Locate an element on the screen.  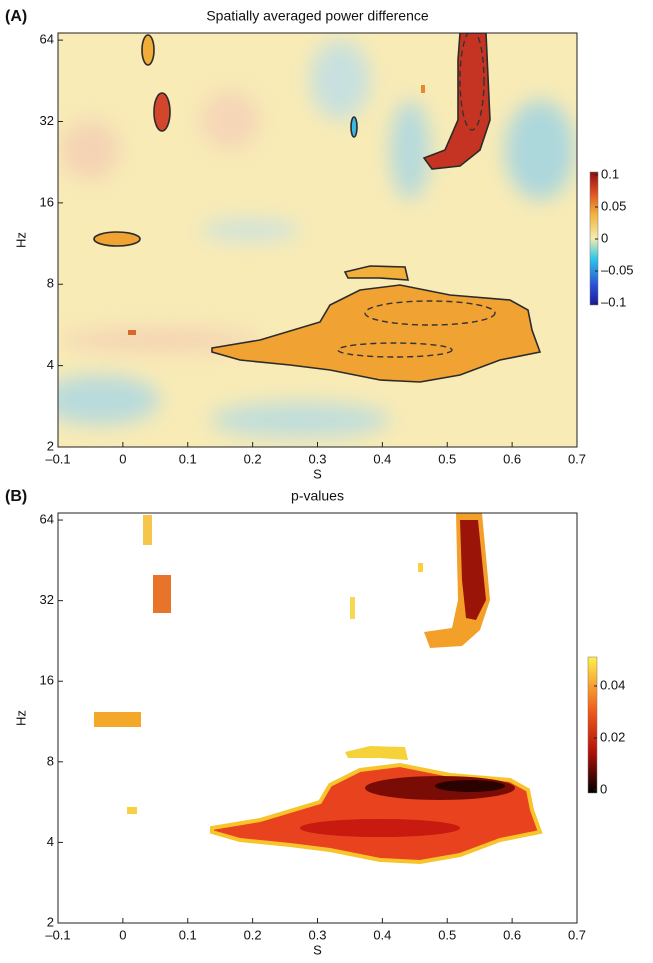
colorbar-tick-label: –0.1 is located at coordinates (613, 301).